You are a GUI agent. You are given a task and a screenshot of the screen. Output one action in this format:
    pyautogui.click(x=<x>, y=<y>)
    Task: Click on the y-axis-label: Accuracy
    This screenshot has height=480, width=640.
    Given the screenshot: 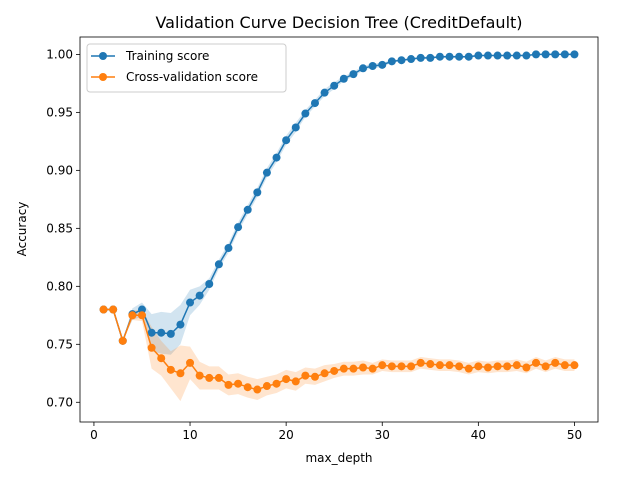 What is the action you would take?
    pyautogui.click(x=22, y=229)
    